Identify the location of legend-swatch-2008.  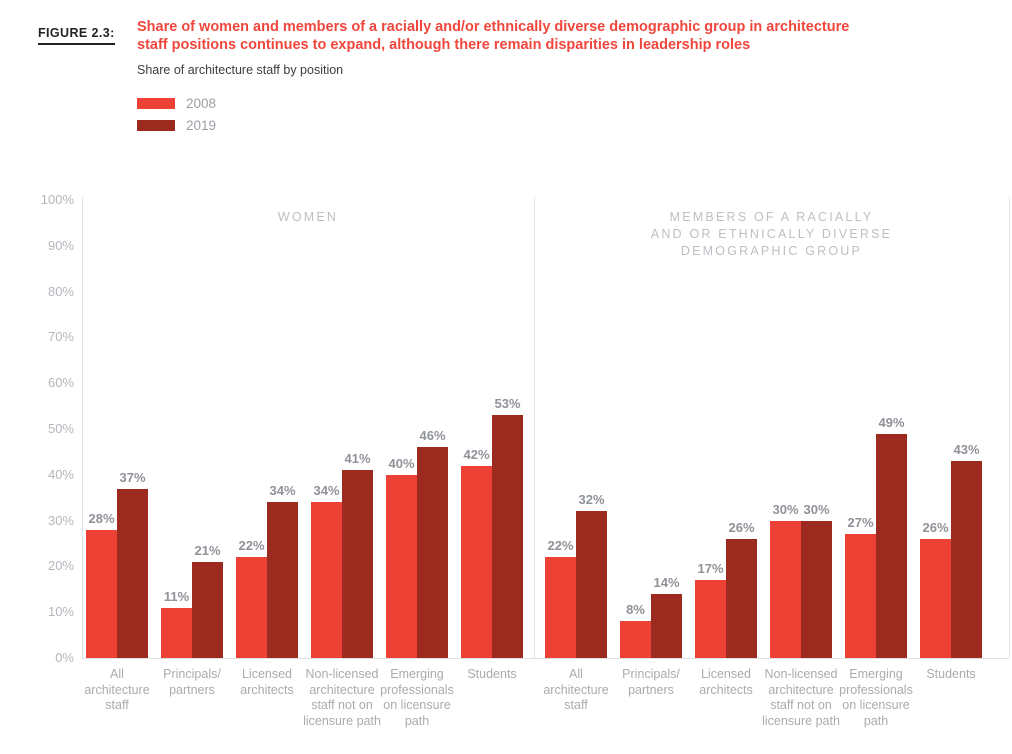
(156, 103).